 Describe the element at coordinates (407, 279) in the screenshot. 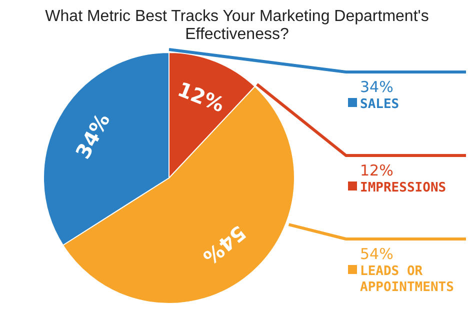

I see `legend-label: LEADS OR APPOINTMENTS` at that location.